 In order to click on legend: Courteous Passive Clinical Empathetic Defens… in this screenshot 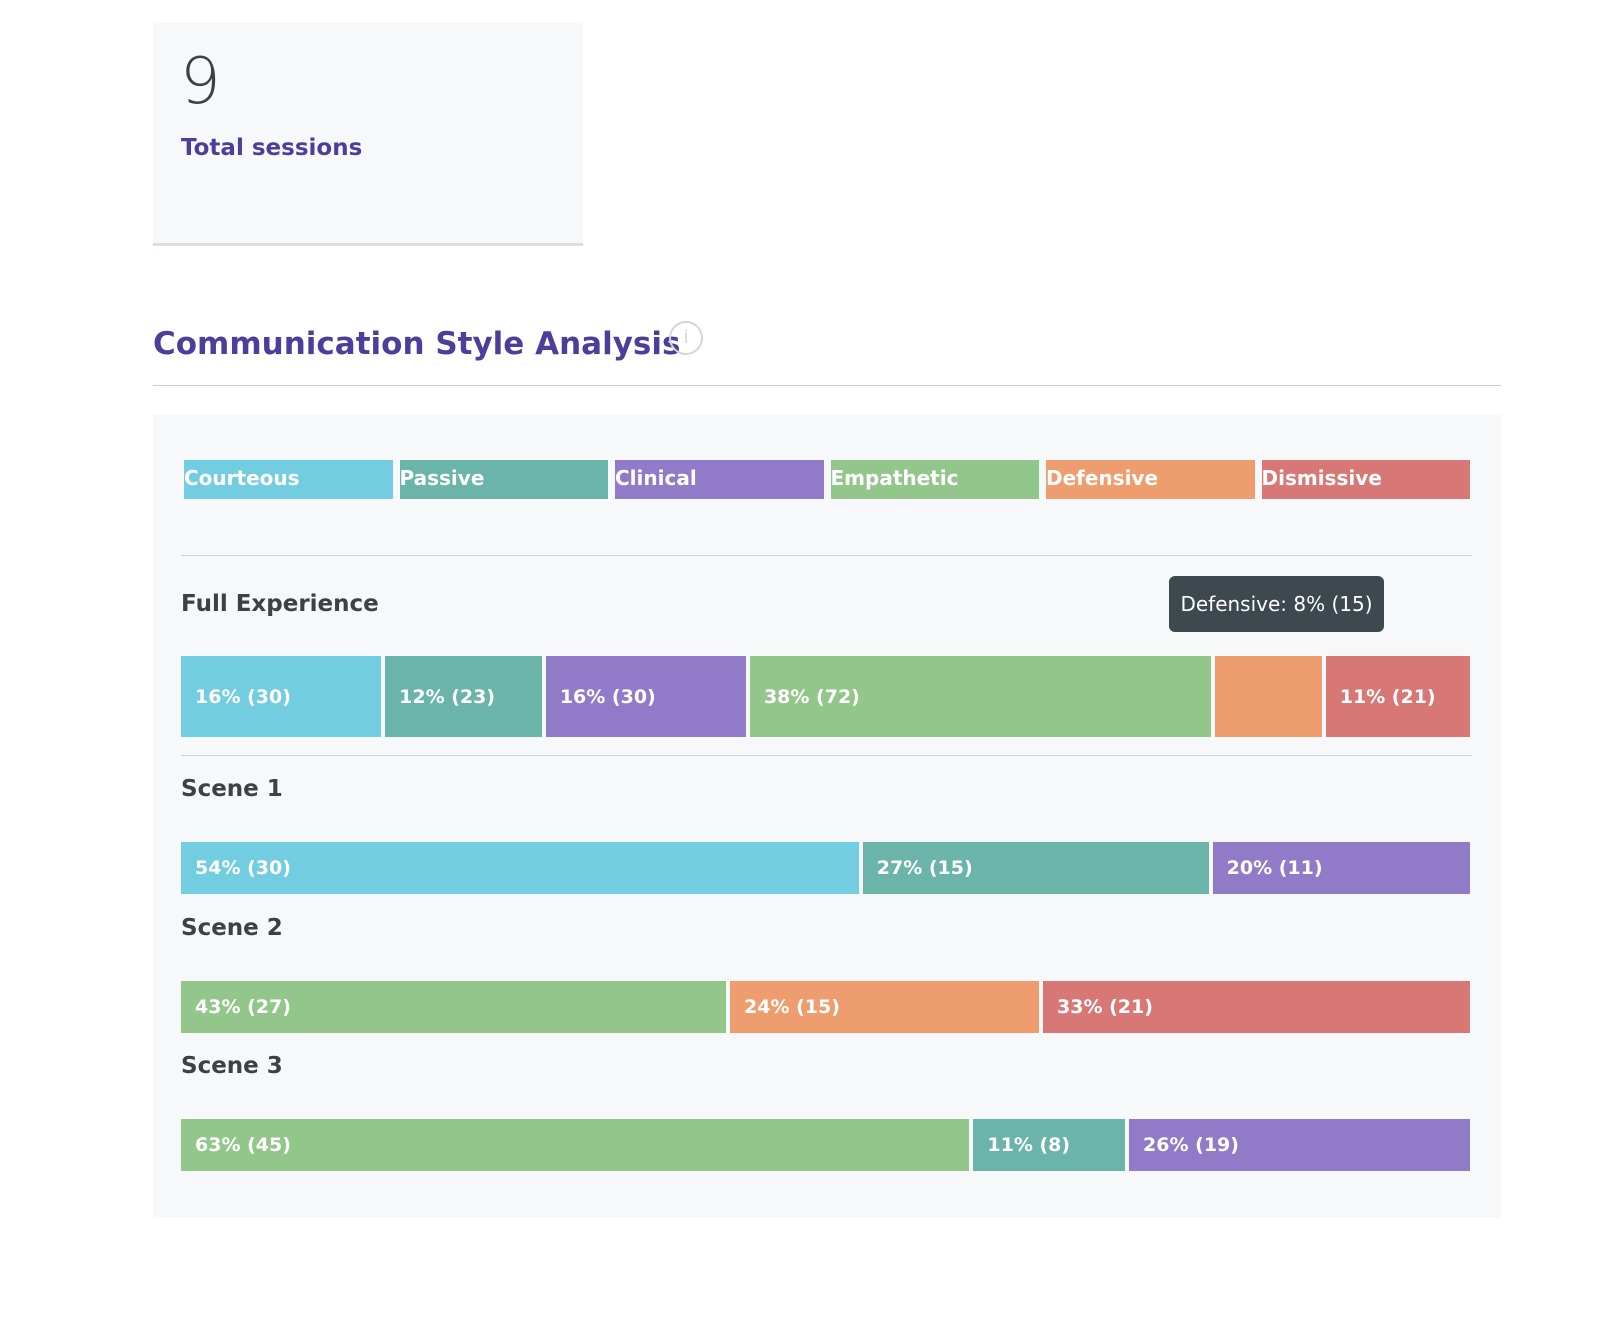, I will do `click(827, 479)`.